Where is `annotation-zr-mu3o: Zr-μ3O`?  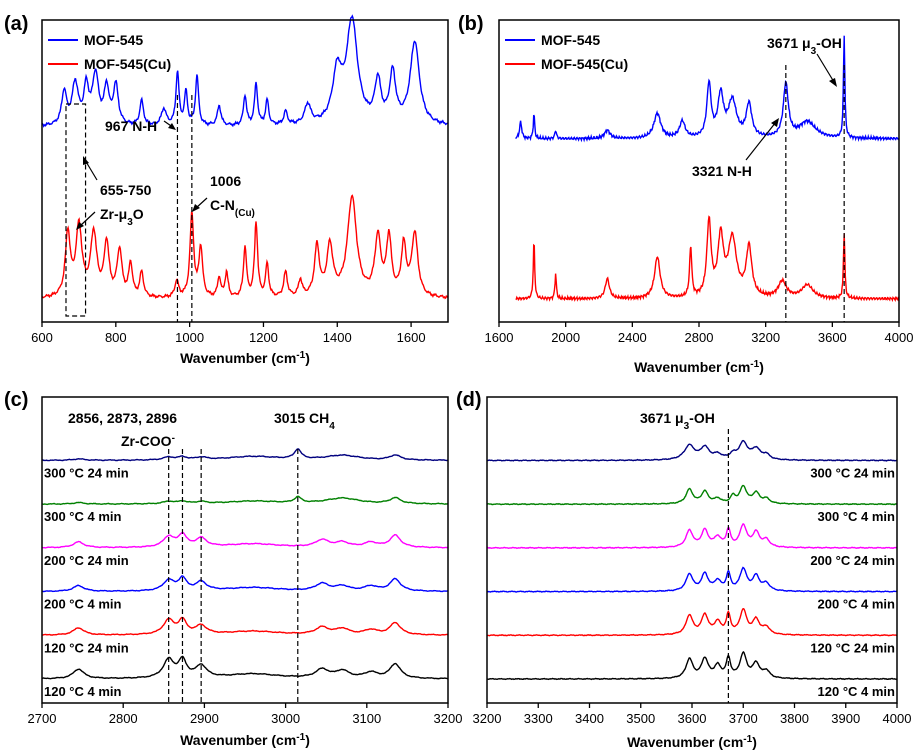 annotation-zr-mu3o: Zr-μ3O is located at coordinates (122, 217).